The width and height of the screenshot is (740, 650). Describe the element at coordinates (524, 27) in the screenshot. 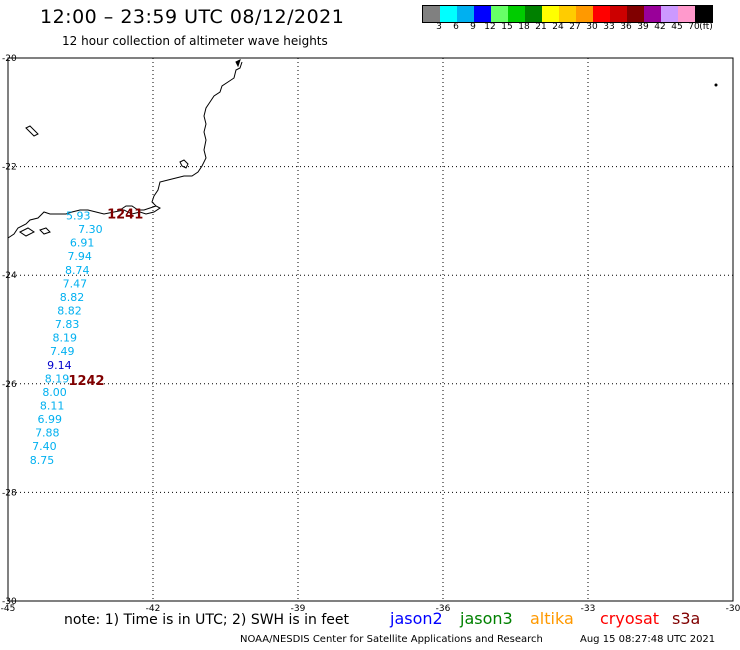

I see `colorbar-tick-label: 18` at that location.